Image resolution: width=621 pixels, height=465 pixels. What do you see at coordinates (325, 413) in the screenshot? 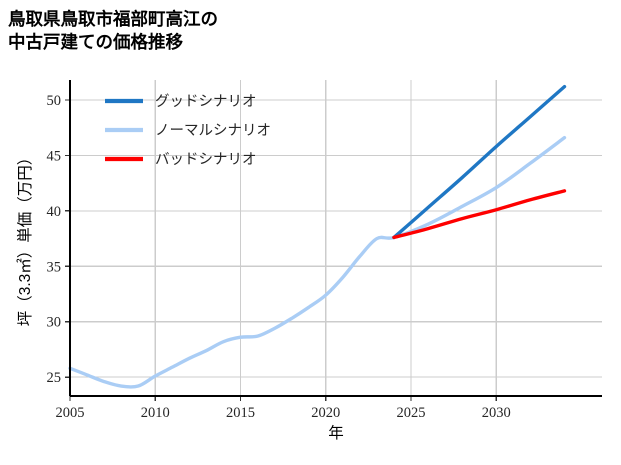
I see `x-tick-label: 2020` at bounding box center [325, 413].